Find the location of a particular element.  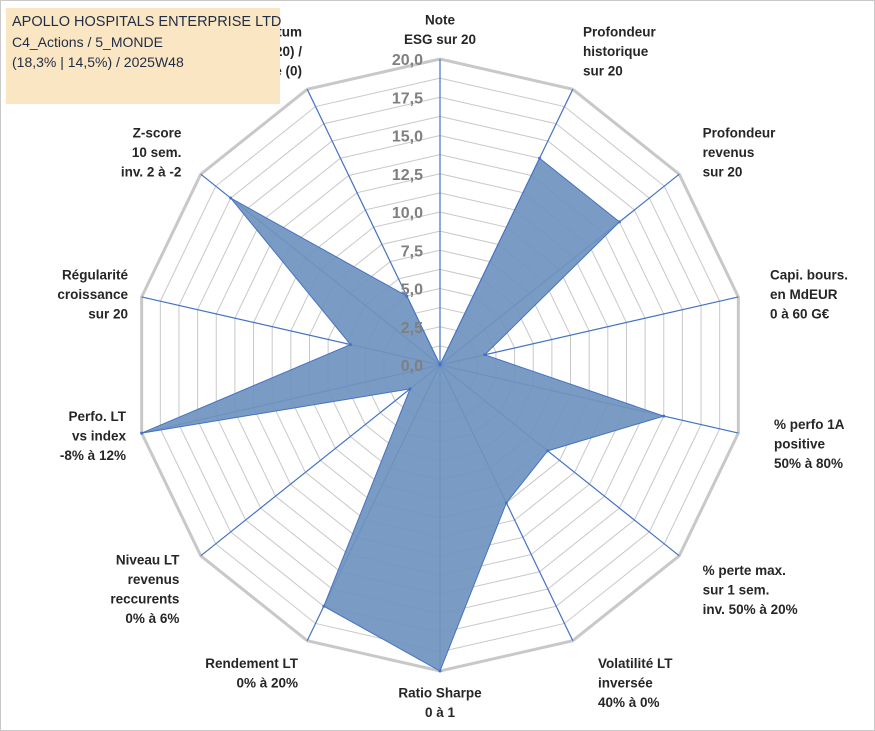

axis-label-line: 0 à 60 G€ is located at coordinates (800, 313).